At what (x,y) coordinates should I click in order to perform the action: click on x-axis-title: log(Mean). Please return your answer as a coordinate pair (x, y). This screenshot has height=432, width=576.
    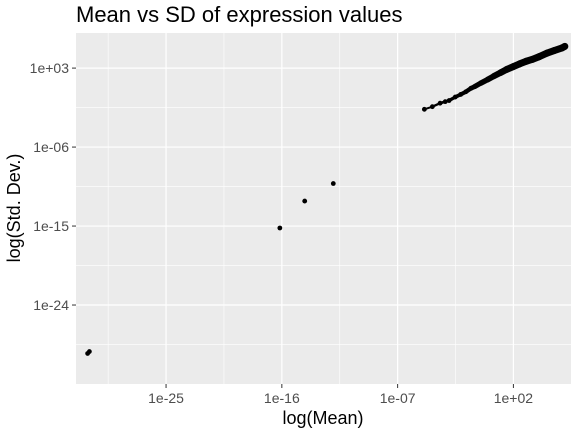
    Looking at the image, I should click on (322, 418).